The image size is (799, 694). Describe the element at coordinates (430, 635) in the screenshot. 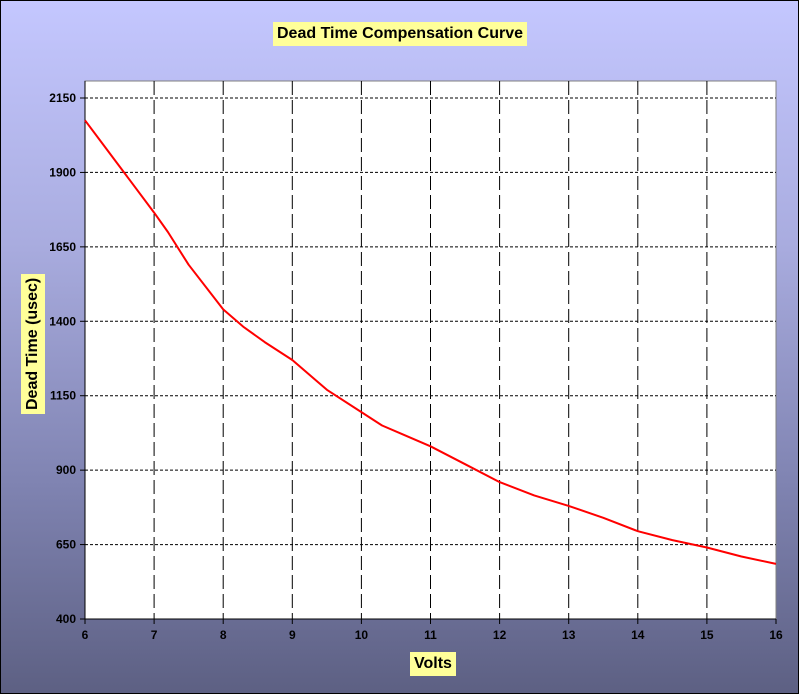

I see `x-tick-label-11: 11` at that location.